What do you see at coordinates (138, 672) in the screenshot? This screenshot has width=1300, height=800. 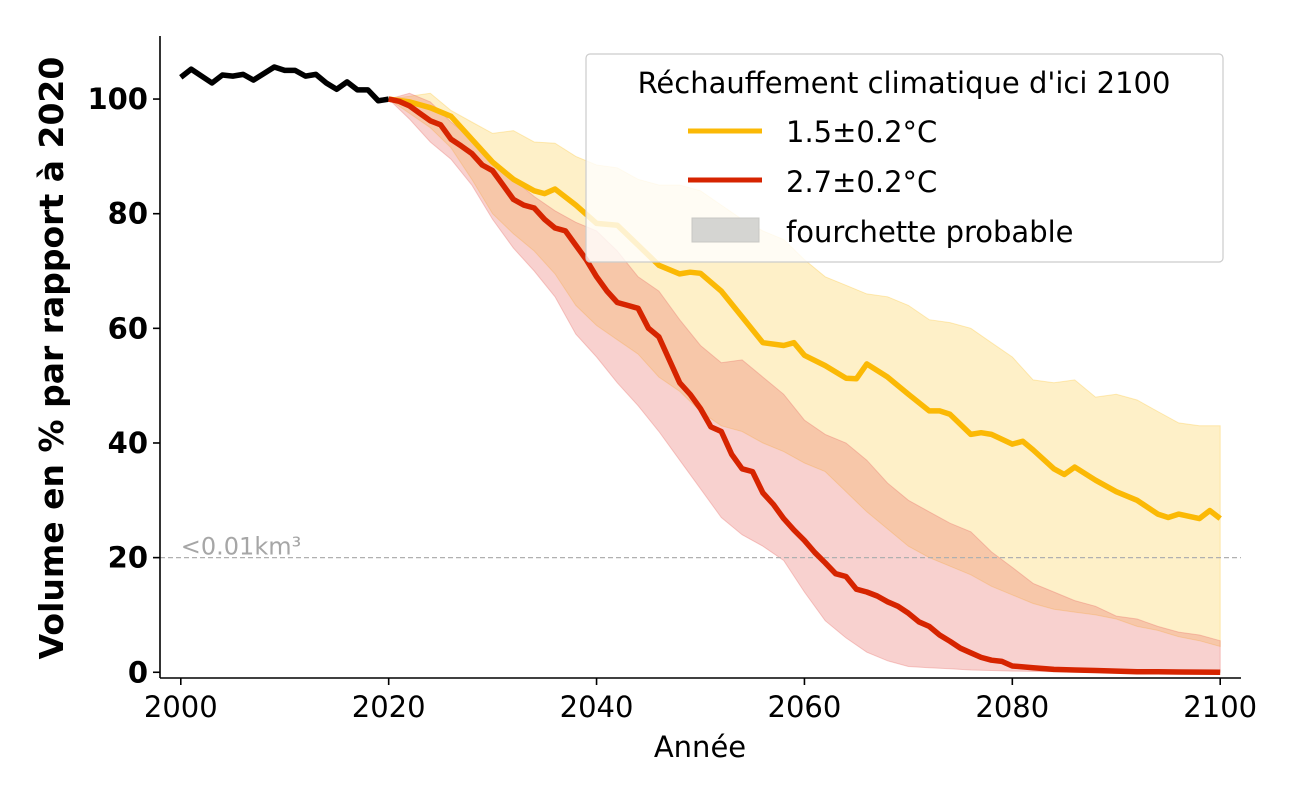 I see `y-tick-label: 0` at bounding box center [138, 672].